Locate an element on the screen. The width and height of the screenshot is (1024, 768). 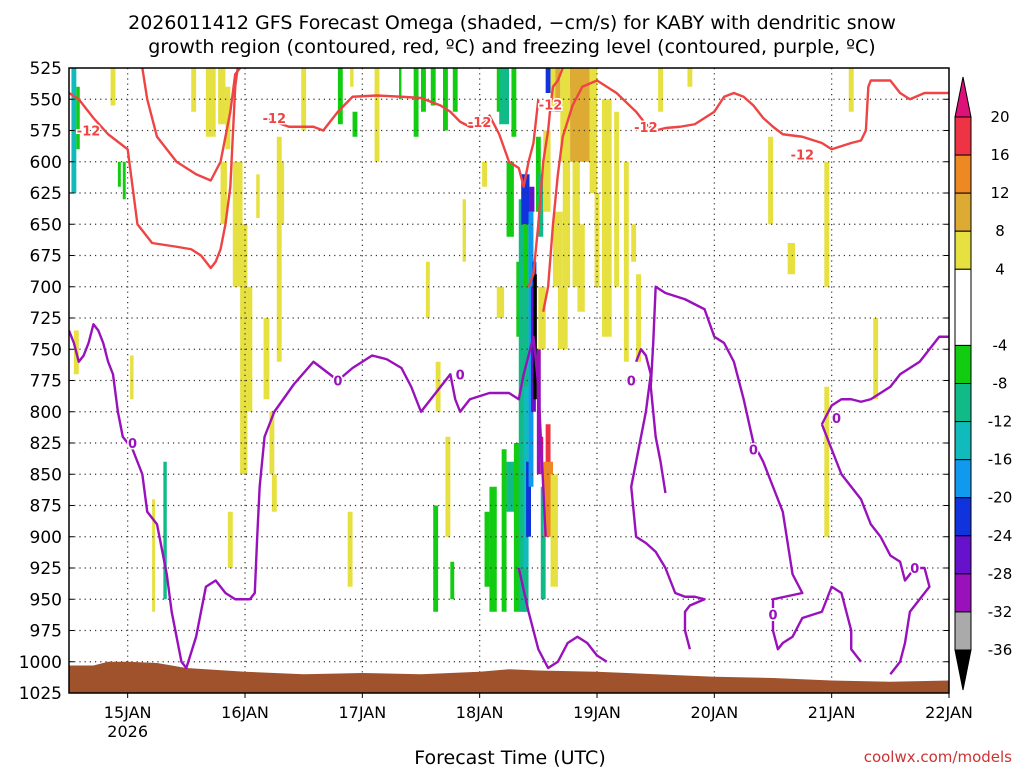
y-tick-label: 925 is located at coordinates (46, 569).